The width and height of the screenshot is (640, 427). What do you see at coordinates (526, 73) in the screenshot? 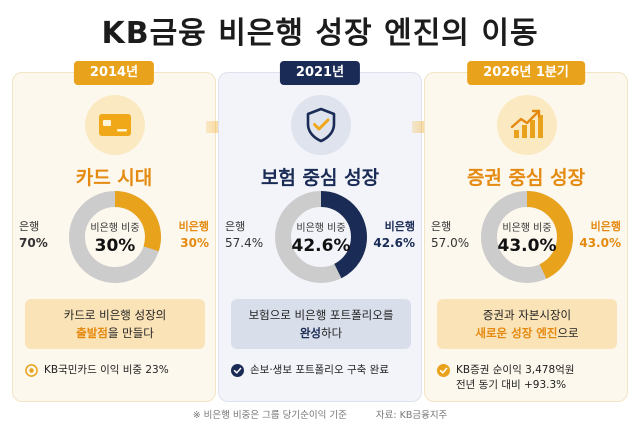
I see `year-badge: 2026년 1분기` at bounding box center [526, 73].